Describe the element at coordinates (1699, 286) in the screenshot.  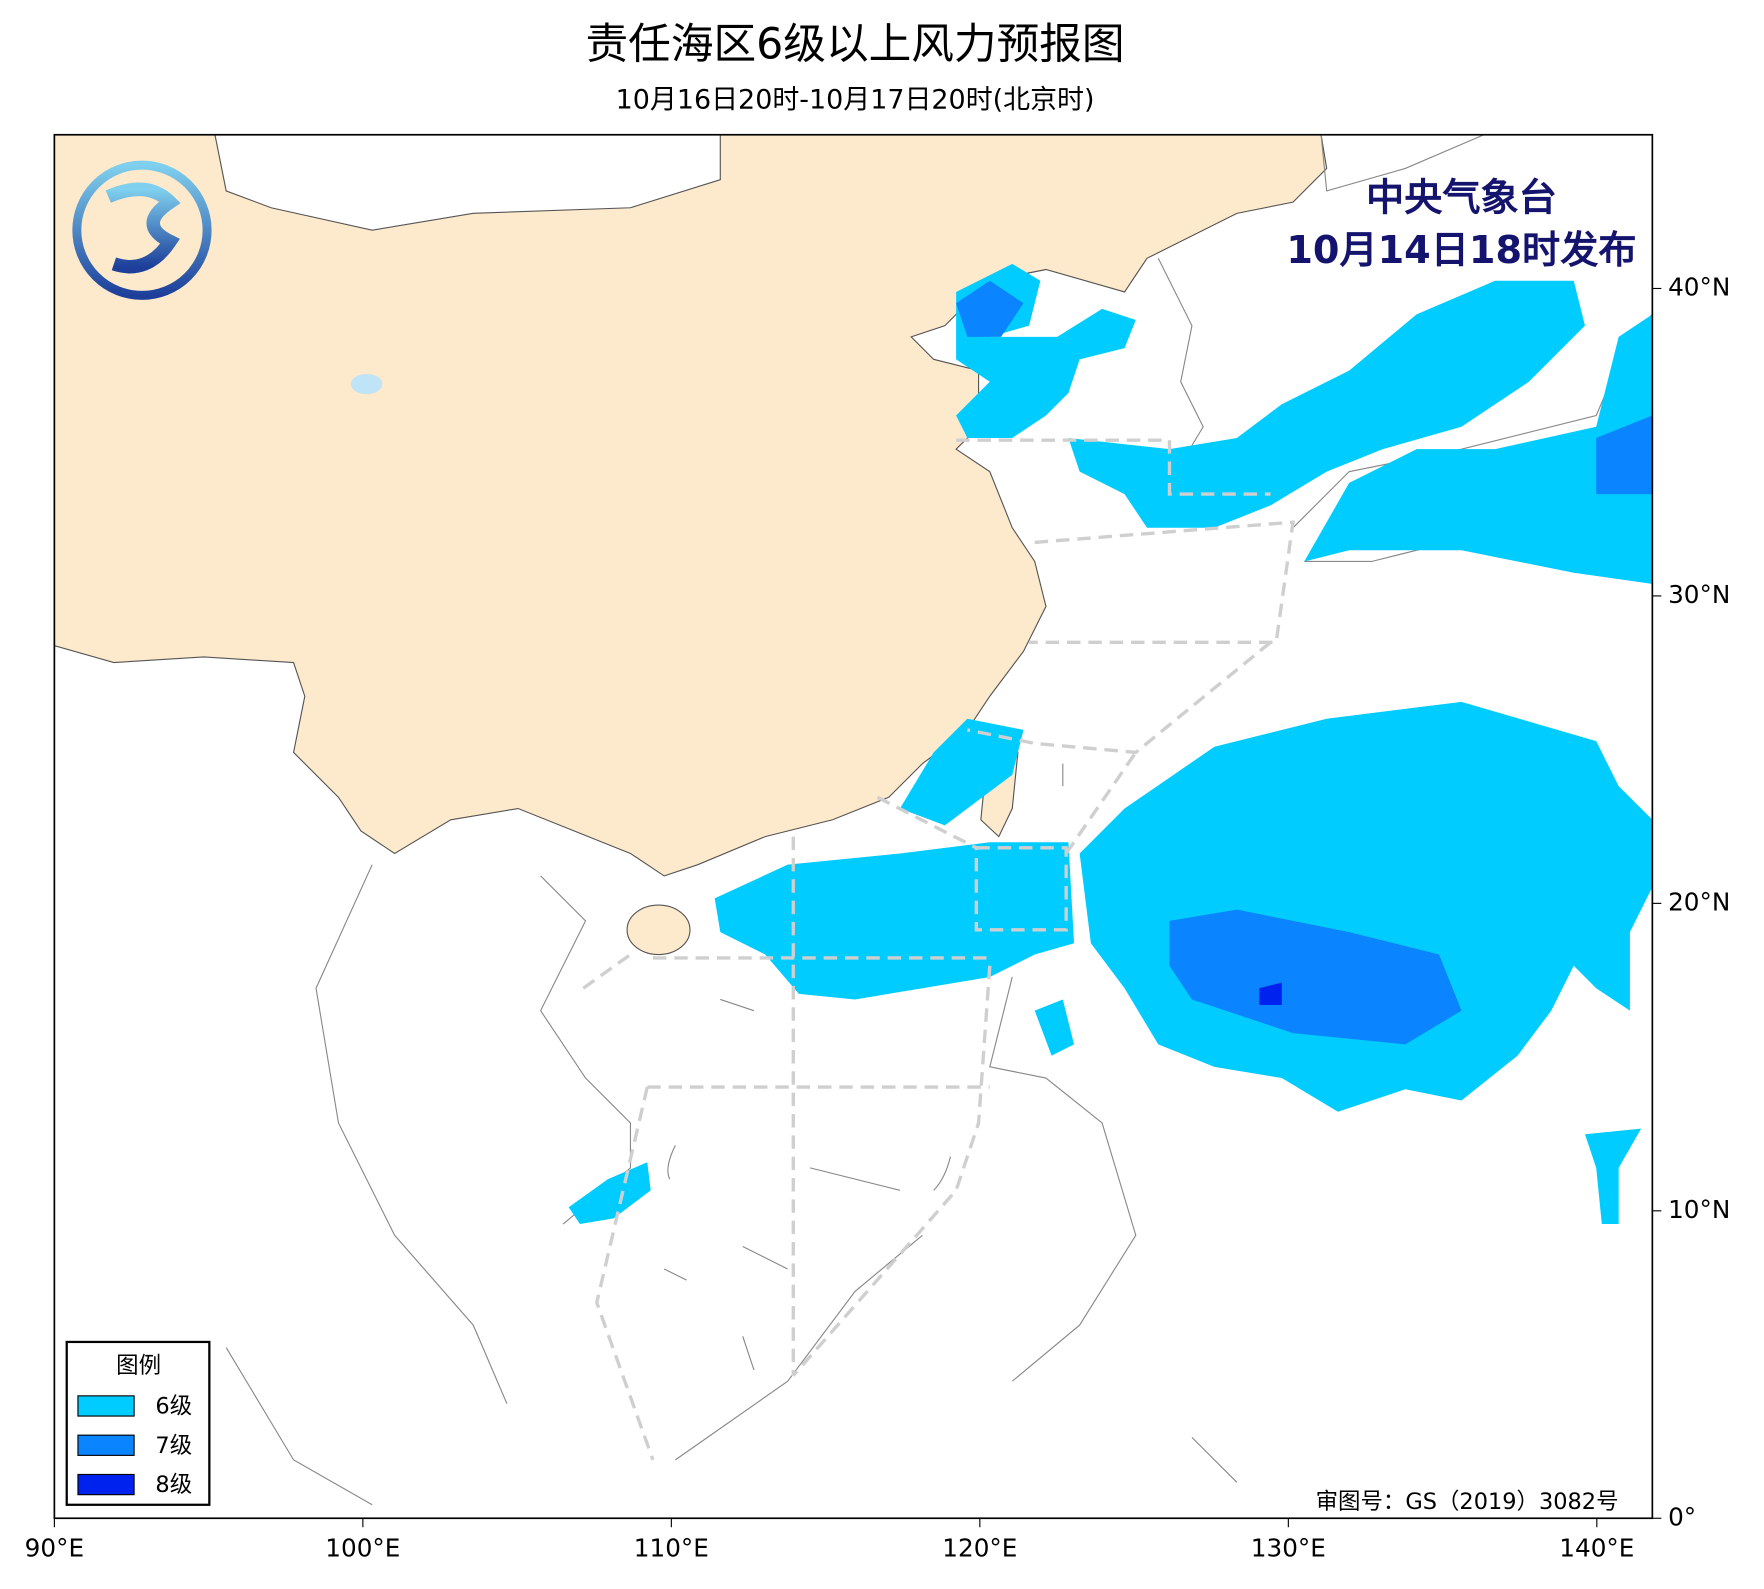
I see `y-tick-label: 40°N` at that location.